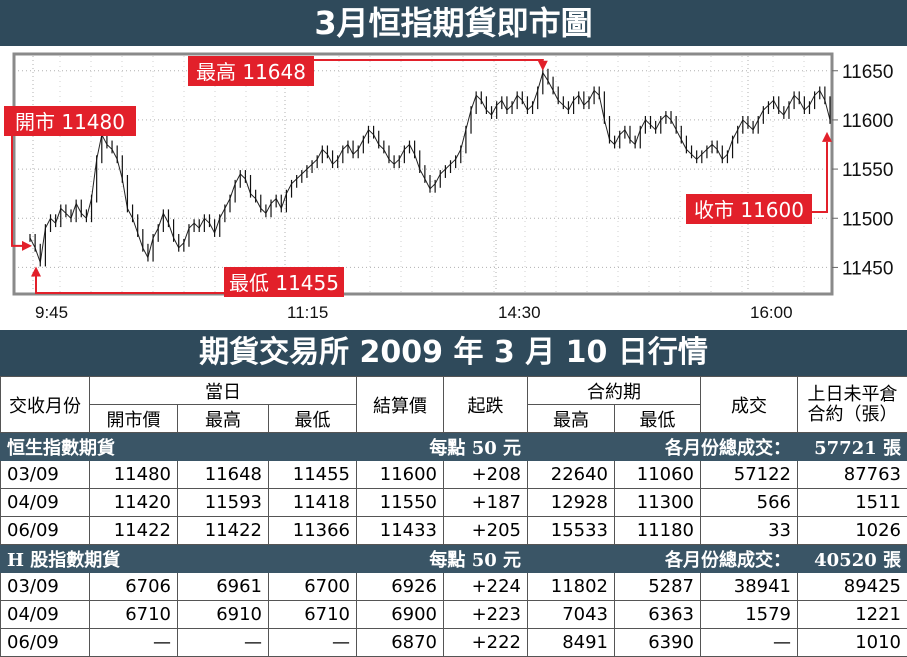 The image size is (907, 657). I want to click on table-cell: 87763, so click(852, 474).